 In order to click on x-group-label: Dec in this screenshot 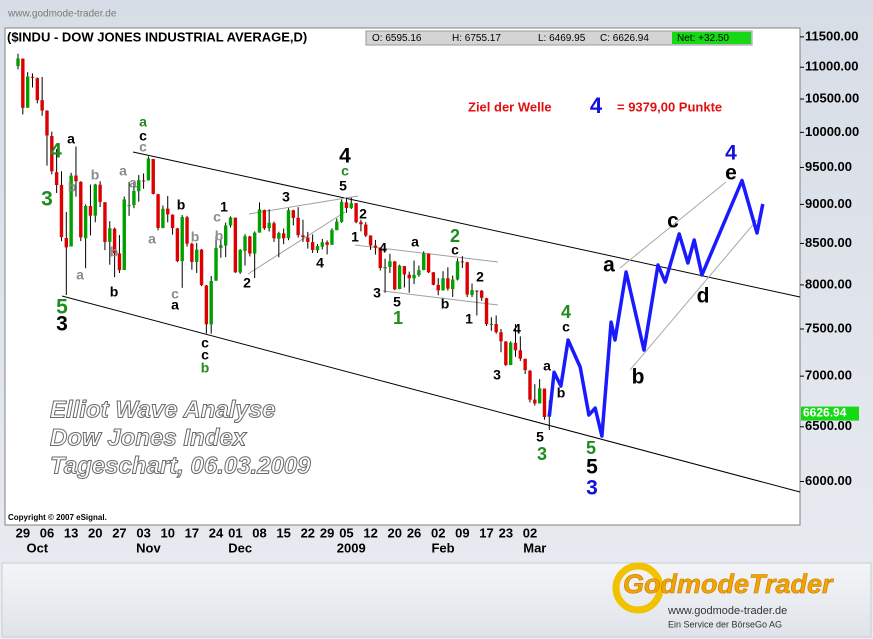, I will do `click(240, 547)`.